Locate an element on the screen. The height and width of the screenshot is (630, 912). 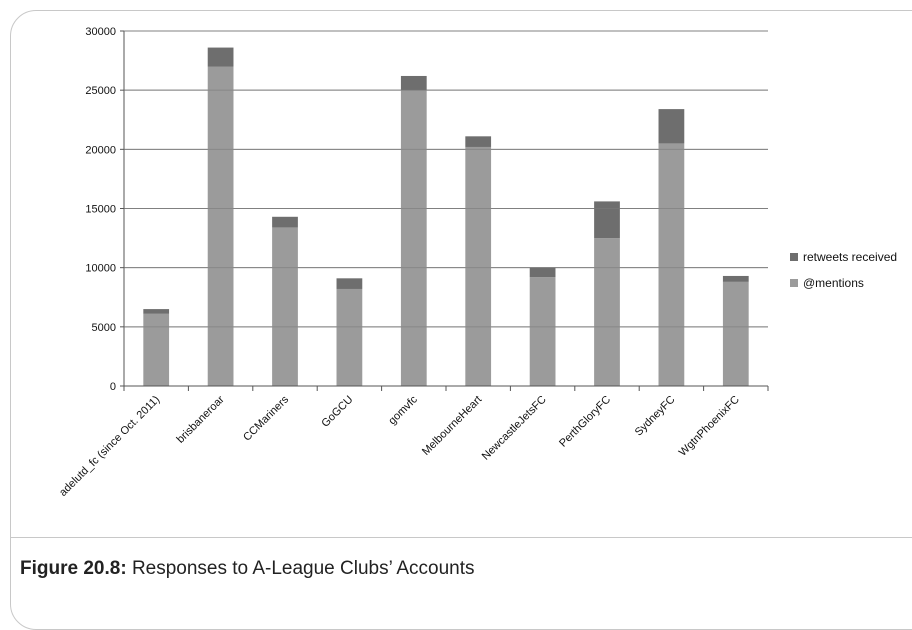
caption-divider is located at coordinates (461, 537).